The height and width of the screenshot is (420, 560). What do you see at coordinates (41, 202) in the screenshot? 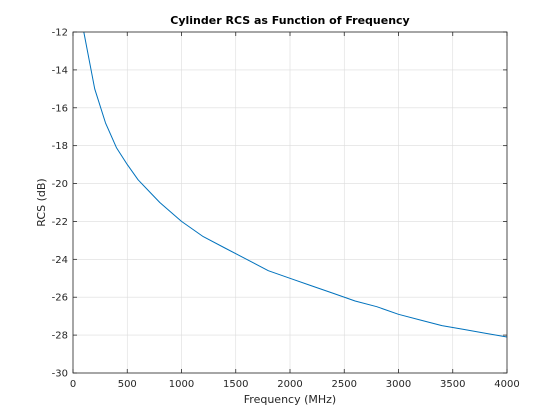
I see `y-axis-label: RCS (dB)` at bounding box center [41, 202].